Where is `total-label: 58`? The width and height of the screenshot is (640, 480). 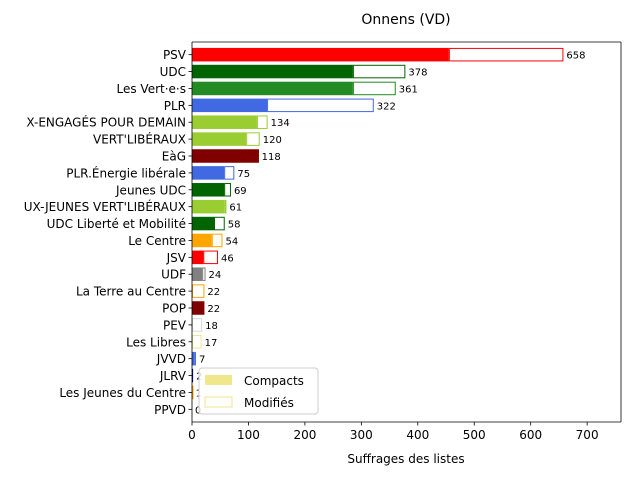 total-label: 58 is located at coordinates (234, 225).